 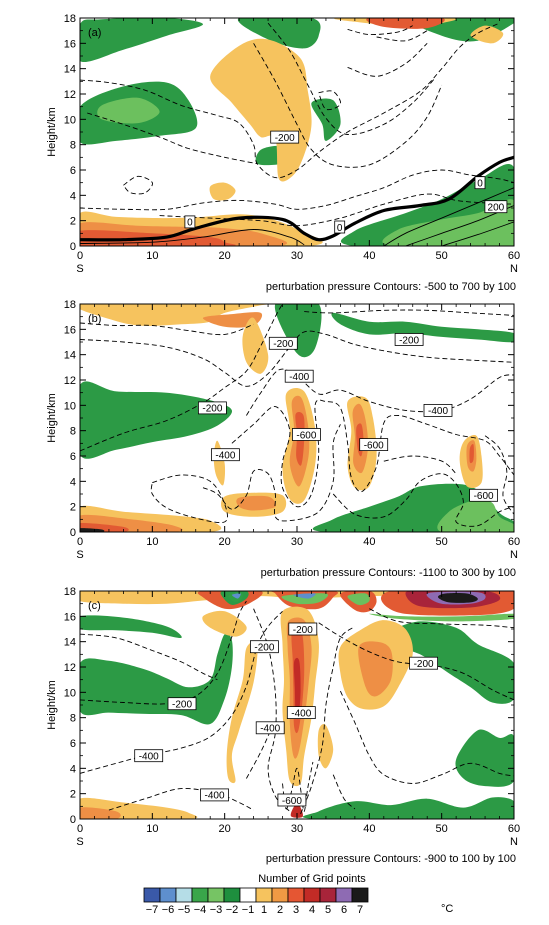 What do you see at coordinates (94, 319) in the screenshot?
I see `panel-label: (b)` at bounding box center [94, 319].